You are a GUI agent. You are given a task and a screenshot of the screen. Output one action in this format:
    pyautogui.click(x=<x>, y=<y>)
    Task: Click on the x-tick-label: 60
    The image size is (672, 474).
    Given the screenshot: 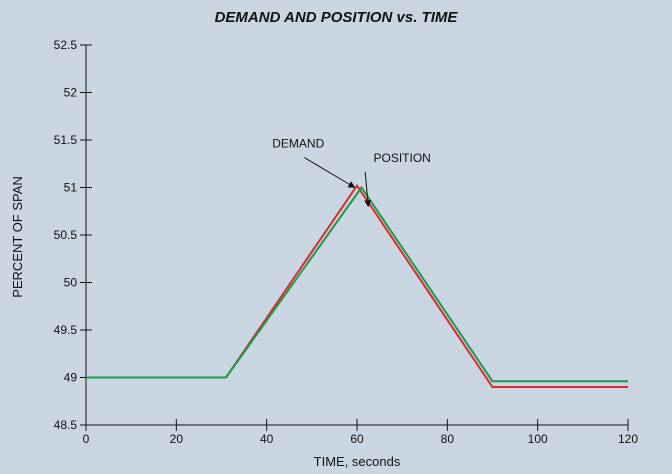 What is the action you would take?
    pyautogui.click(x=357, y=439)
    